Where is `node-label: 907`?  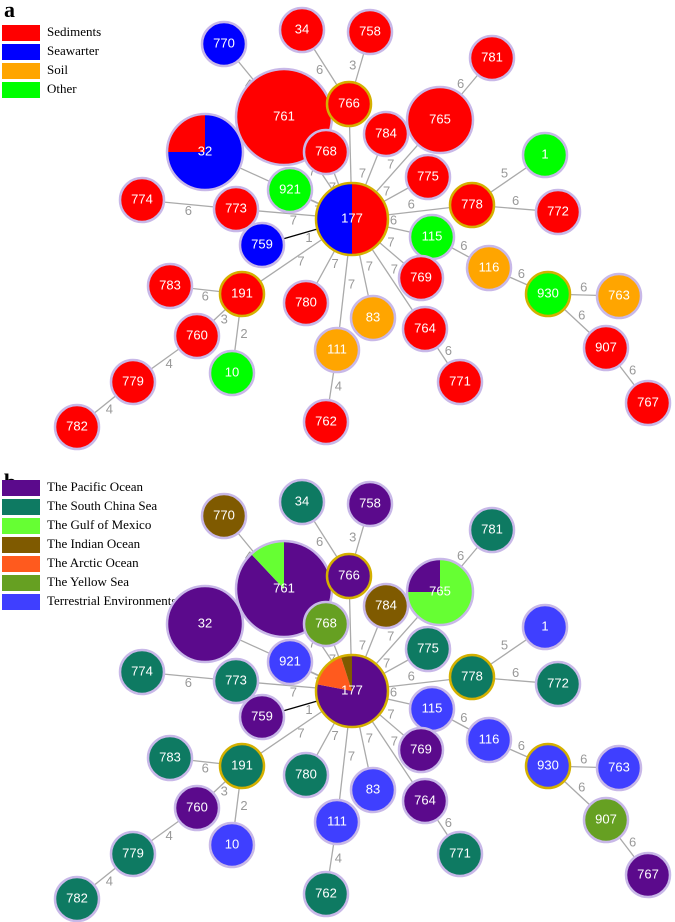 node-label: 907 is located at coordinates (606, 818).